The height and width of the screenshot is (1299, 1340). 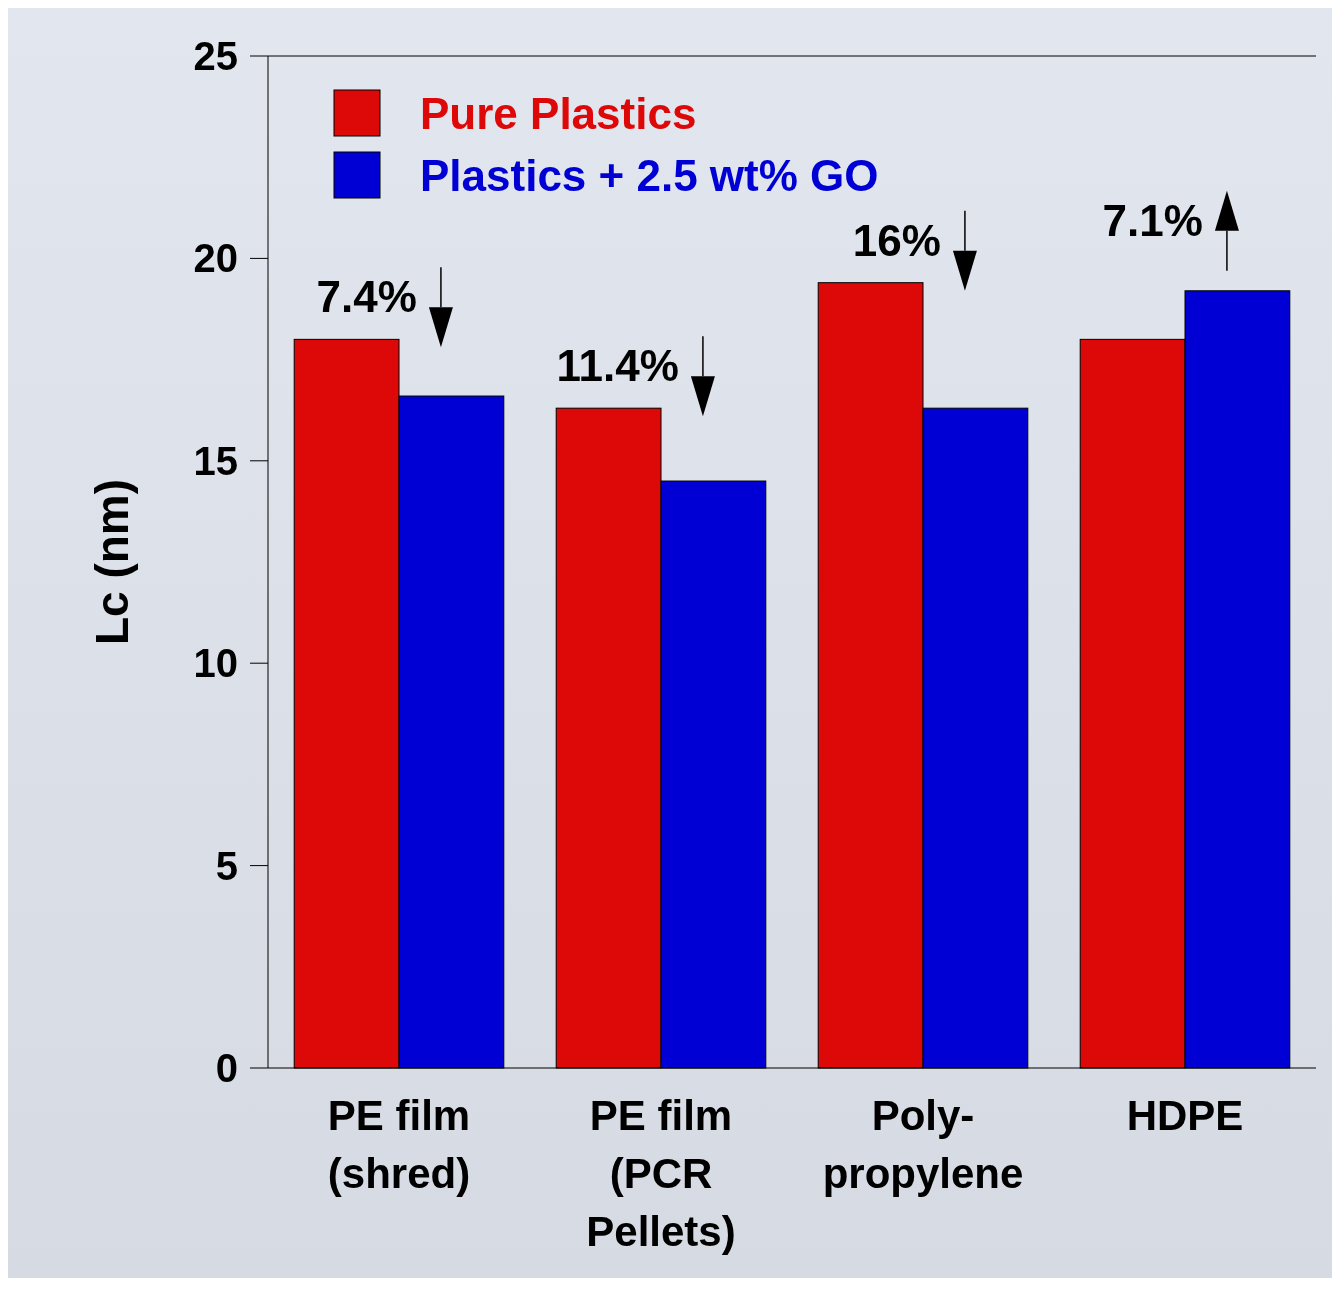 What do you see at coordinates (649, 176) in the screenshot?
I see `legend-label: Plastics + 2.5 wt% GO` at bounding box center [649, 176].